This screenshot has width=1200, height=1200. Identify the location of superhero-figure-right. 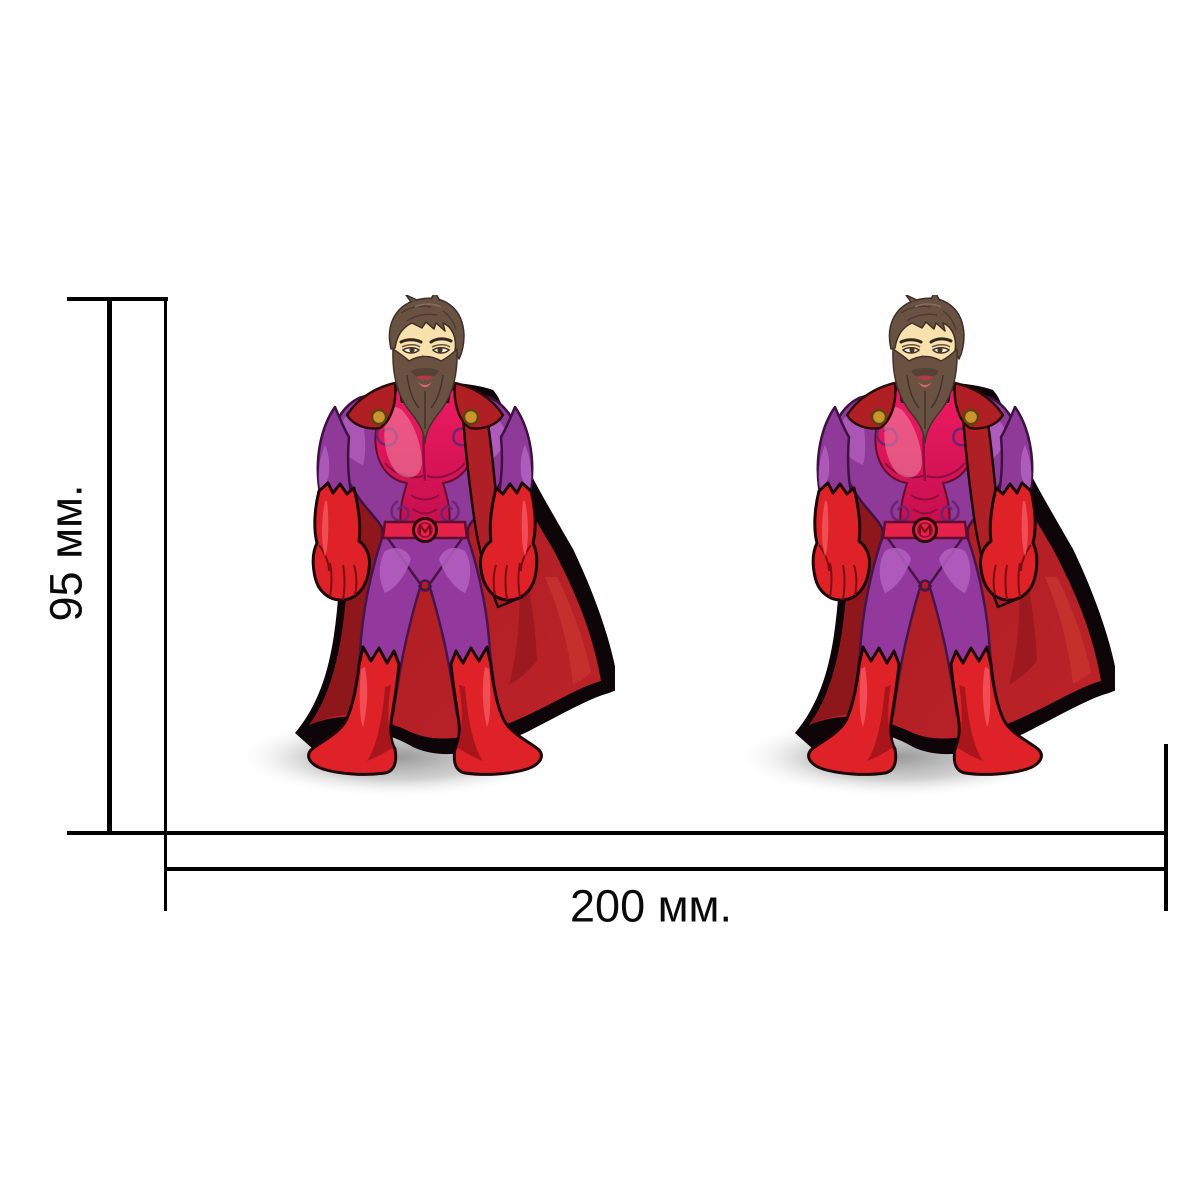
(925, 547).